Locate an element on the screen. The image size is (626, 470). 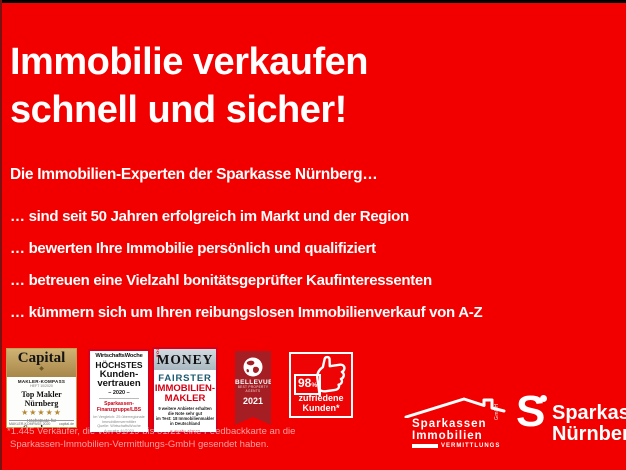
money-fine2: die Note sehr gut is located at coordinates (185, 413).